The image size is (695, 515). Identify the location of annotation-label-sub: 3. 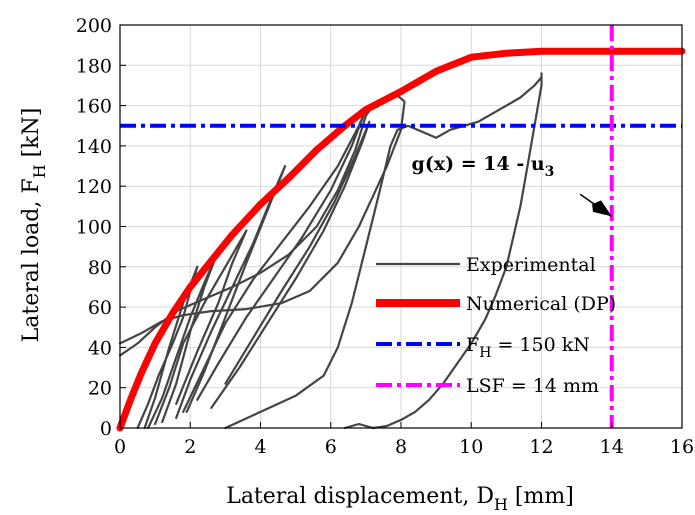
(550, 172).